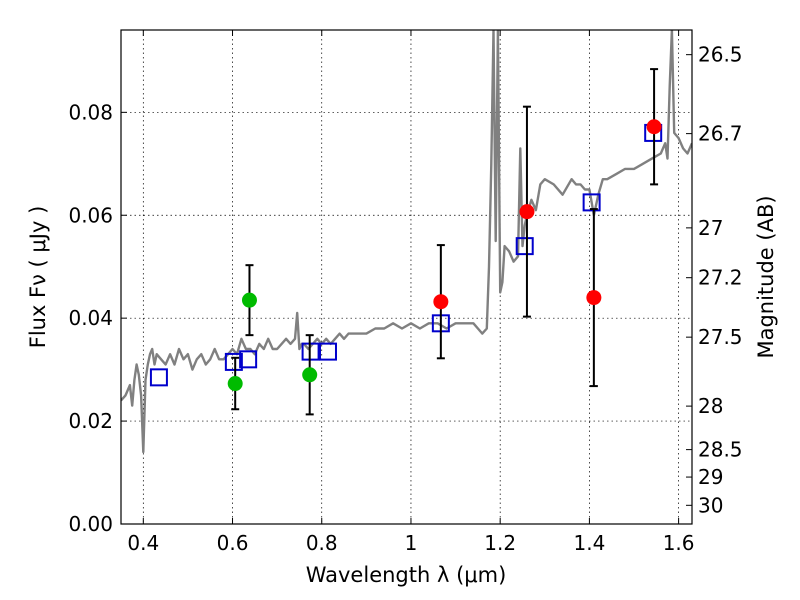 The image size is (800, 600). Describe the element at coordinates (233, 543) in the screenshot. I see `x-tick-label: 0.6` at that location.